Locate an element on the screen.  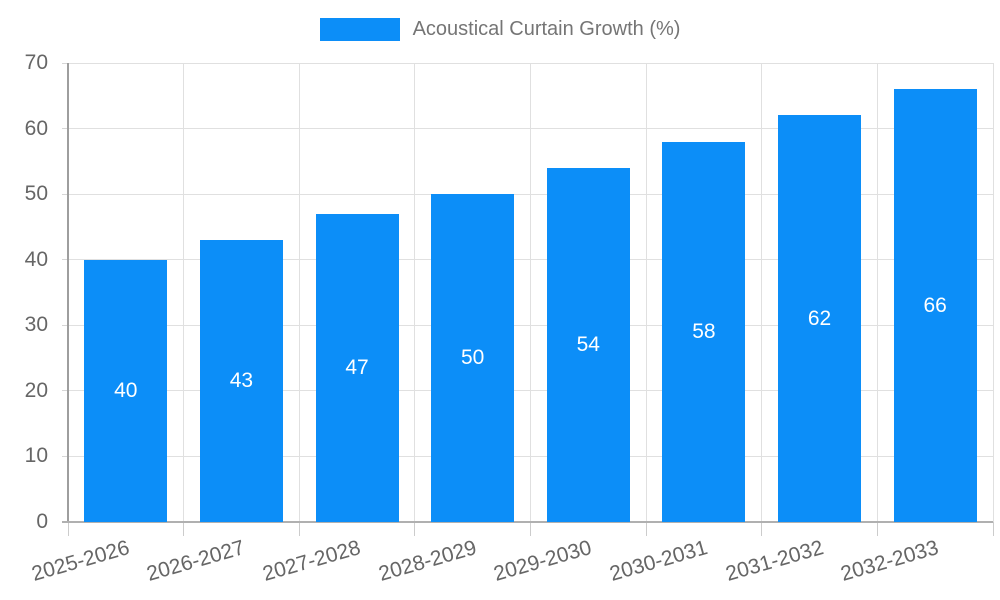
bar-value-label: 54 is located at coordinates (588, 344).